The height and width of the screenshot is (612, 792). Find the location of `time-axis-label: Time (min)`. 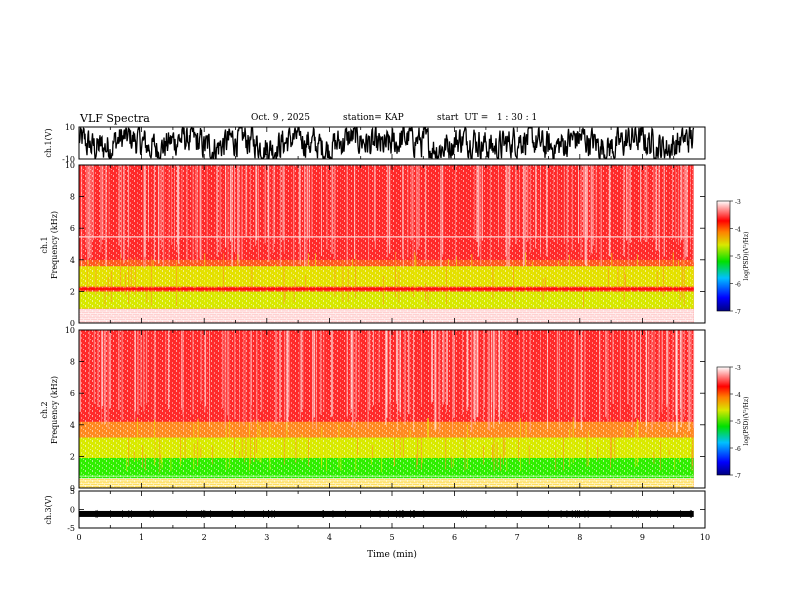

time-axis-label: Time (min) is located at coordinates (392, 554).